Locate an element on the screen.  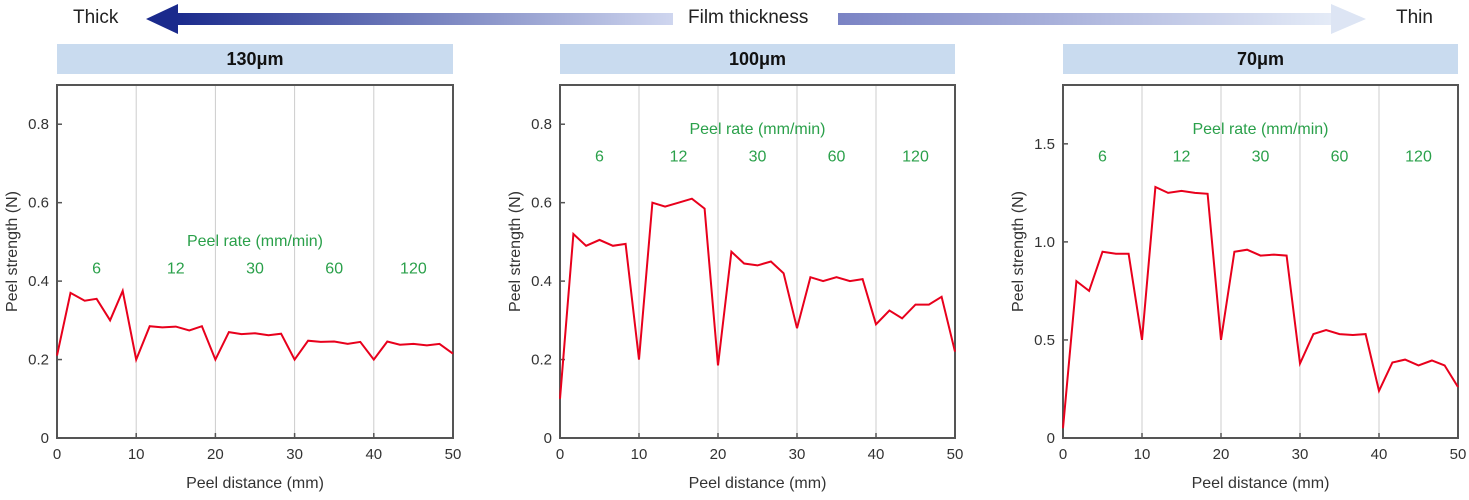
thin-label: Thin is located at coordinates (1414, 17).